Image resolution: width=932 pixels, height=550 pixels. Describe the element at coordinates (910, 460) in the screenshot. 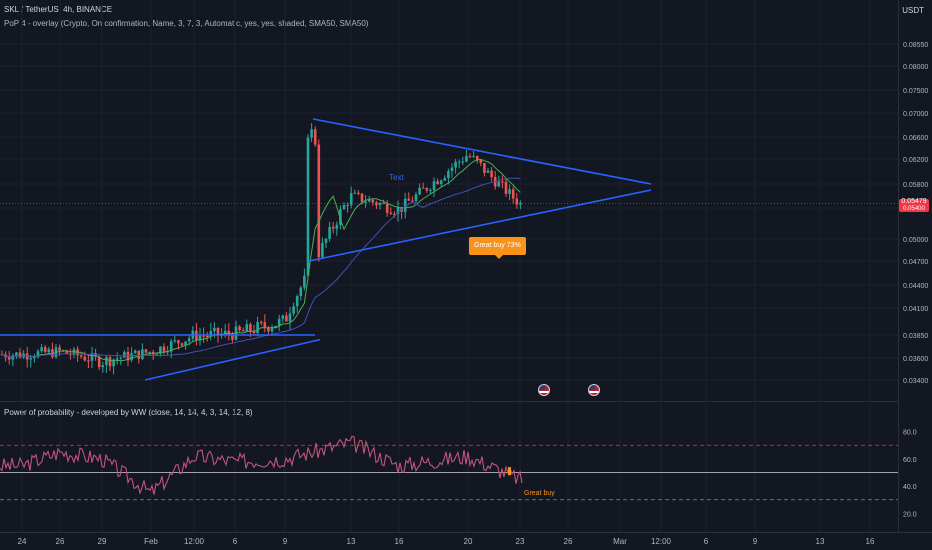

I see `oscillator-tick-label: 60.0` at that location.